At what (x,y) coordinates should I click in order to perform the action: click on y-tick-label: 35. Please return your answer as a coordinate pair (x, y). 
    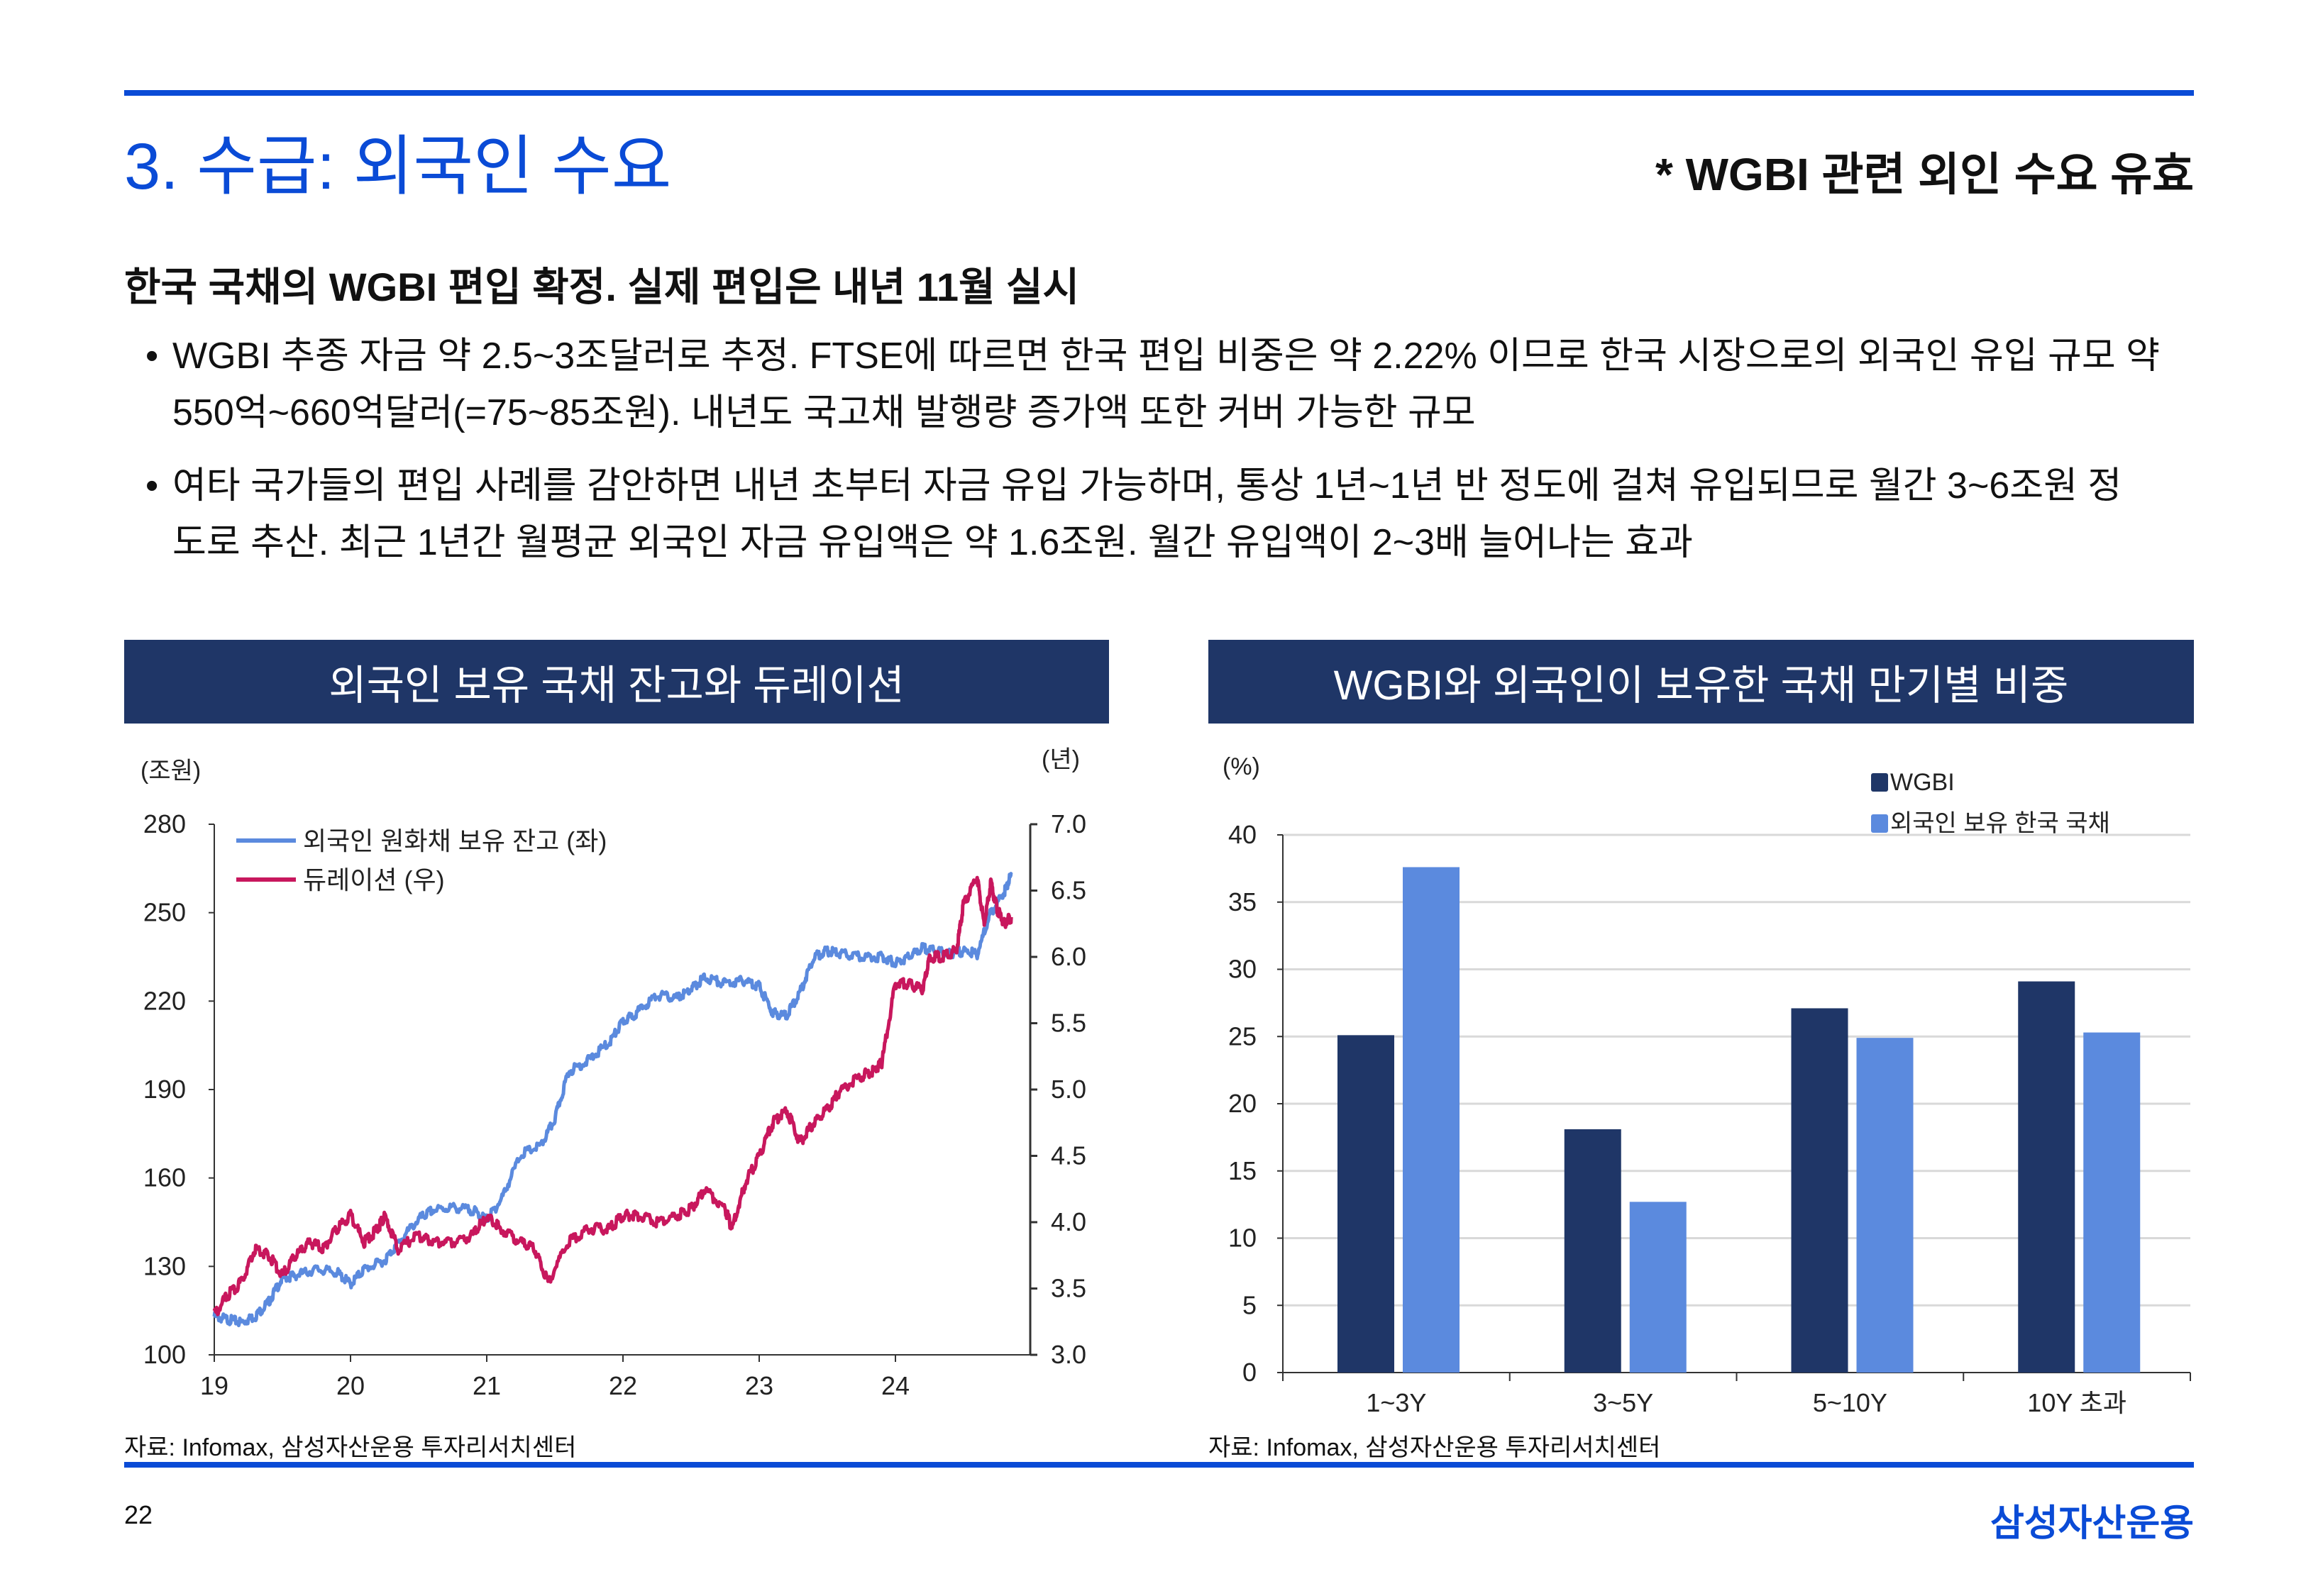
    Looking at the image, I should click on (1242, 901).